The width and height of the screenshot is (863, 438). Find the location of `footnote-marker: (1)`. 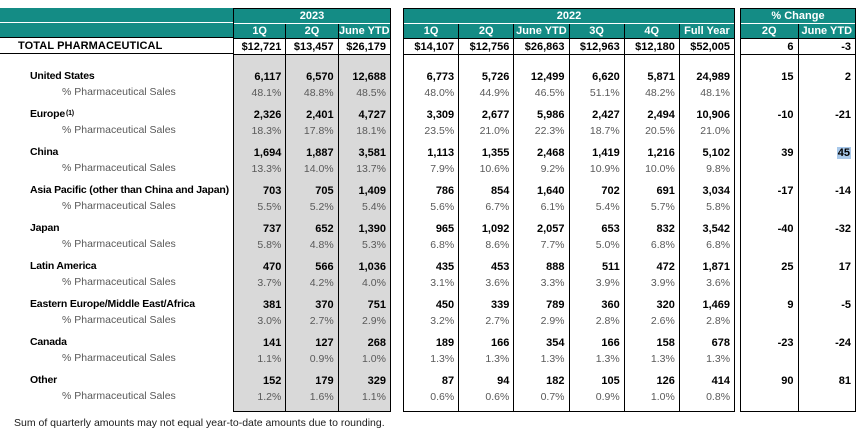

footnote-marker: (1) is located at coordinates (69, 113).